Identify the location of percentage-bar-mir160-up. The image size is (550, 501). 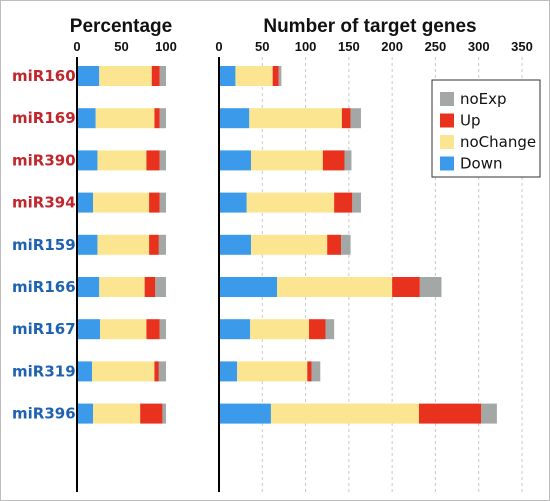
(155, 76).